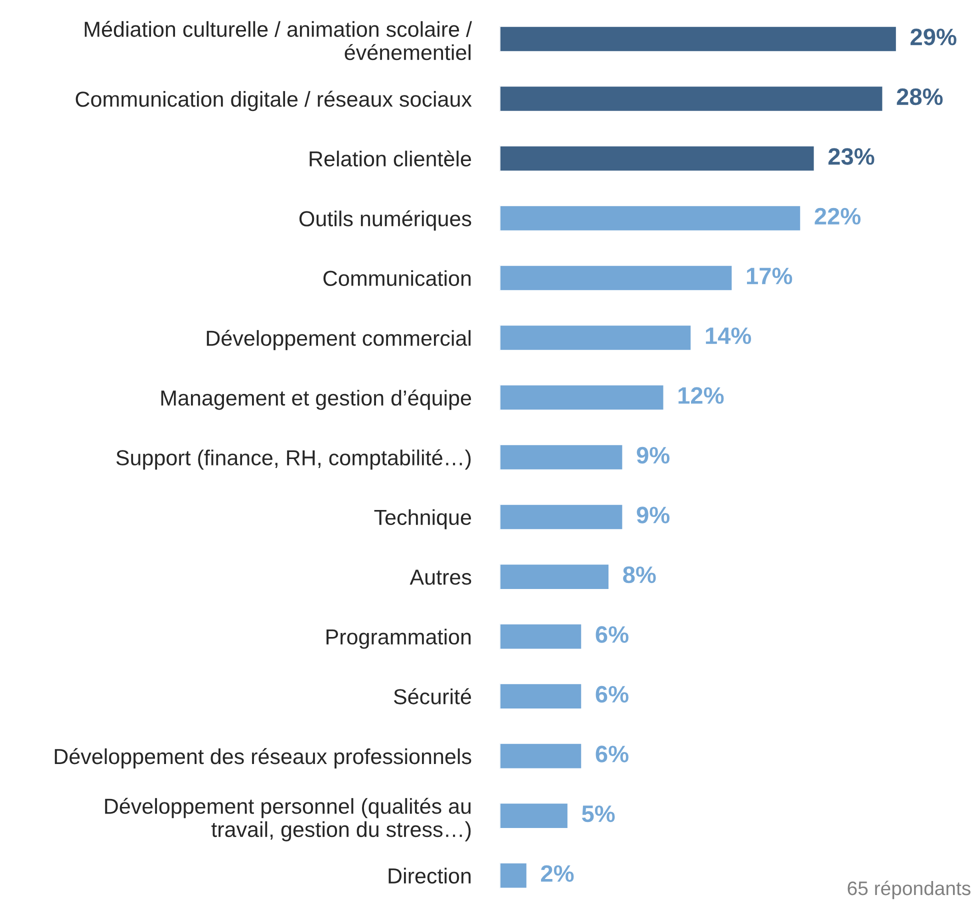  What do you see at coordinates (919, 97) in the screenshot?
I see `data-label: 28%` at bounding box center [919, 97].